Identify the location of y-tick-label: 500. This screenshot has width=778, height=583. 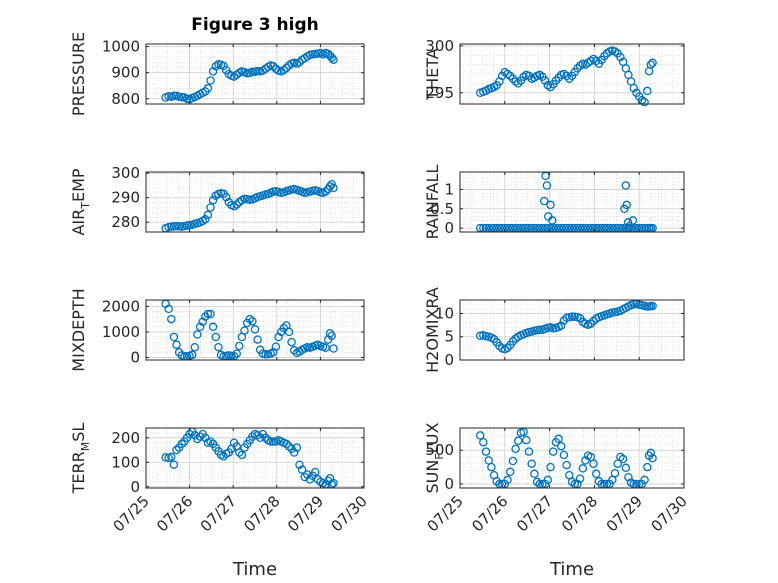
(439, 450).